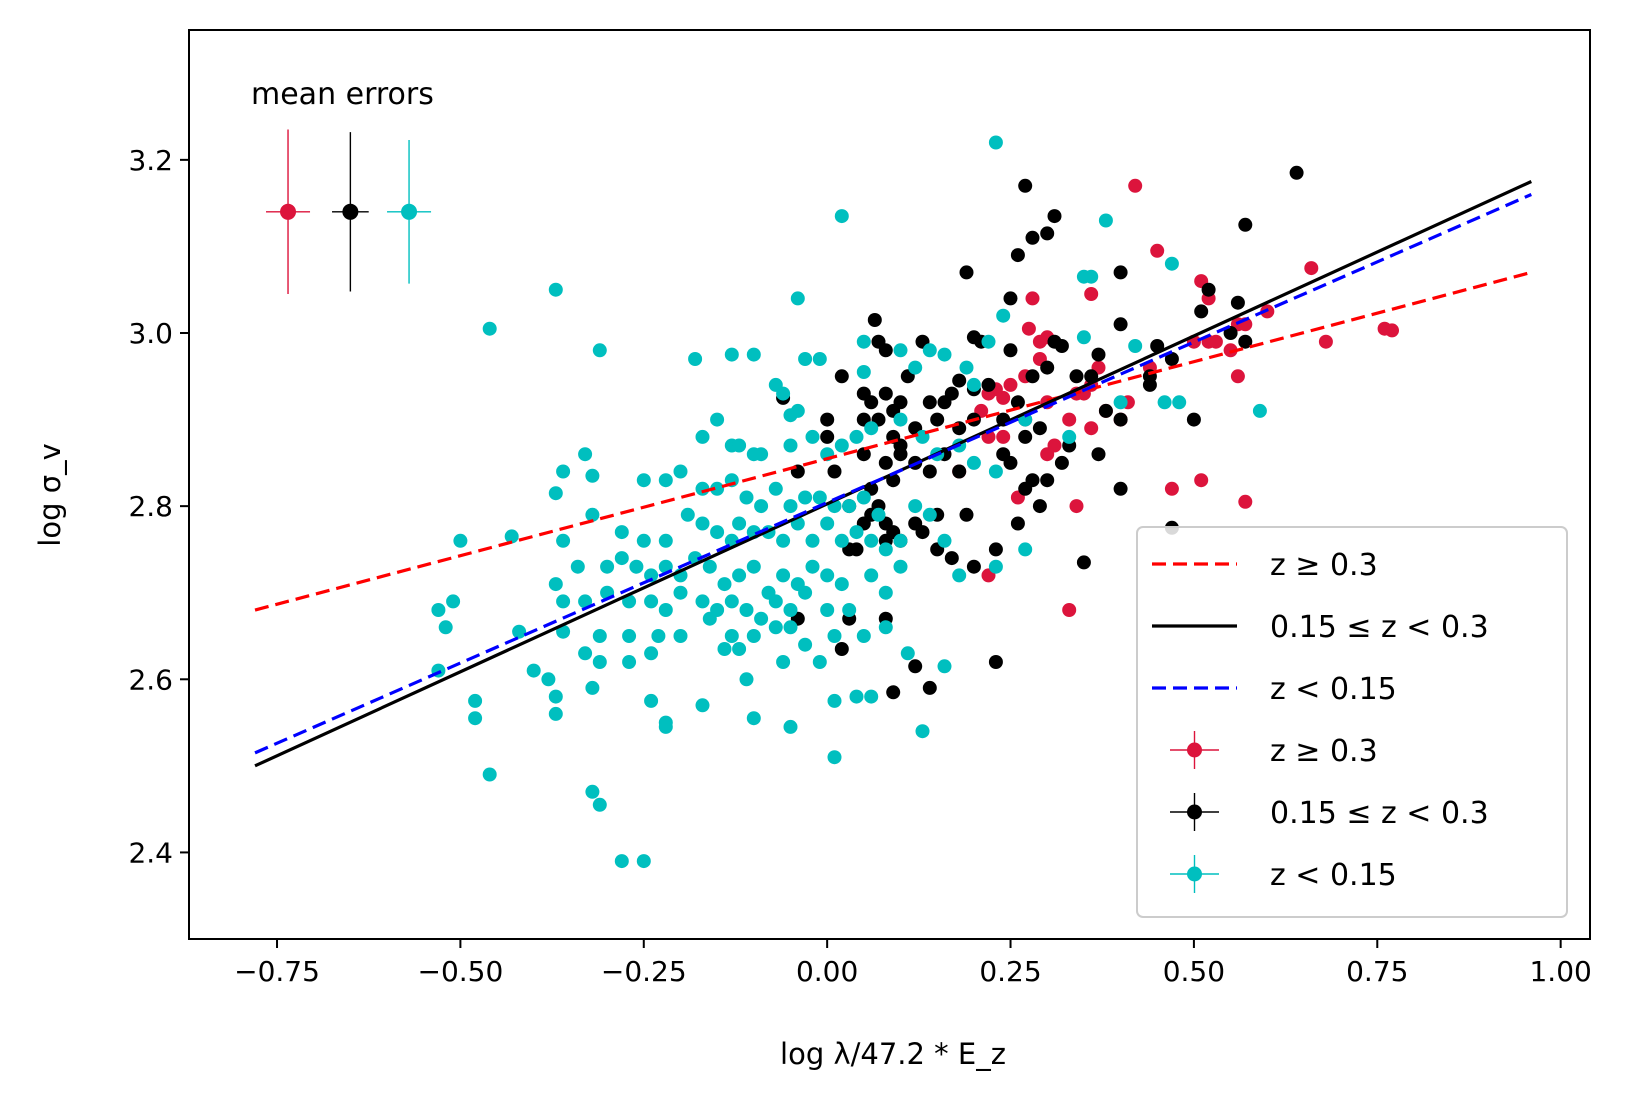 The image size is (1628, 1099). I want to click on legend-series-label-0: z ≥ 0.3, so click(1324, 751).